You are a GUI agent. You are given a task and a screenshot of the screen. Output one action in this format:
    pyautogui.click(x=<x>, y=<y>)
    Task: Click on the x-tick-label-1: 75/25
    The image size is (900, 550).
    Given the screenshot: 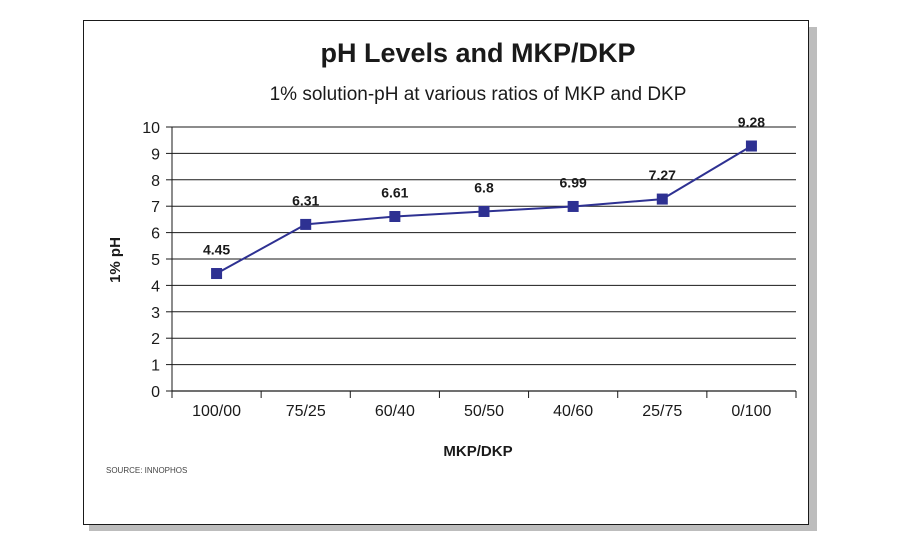 What is the action you would take?
    pyautogui.click(x=306, y=411)
    